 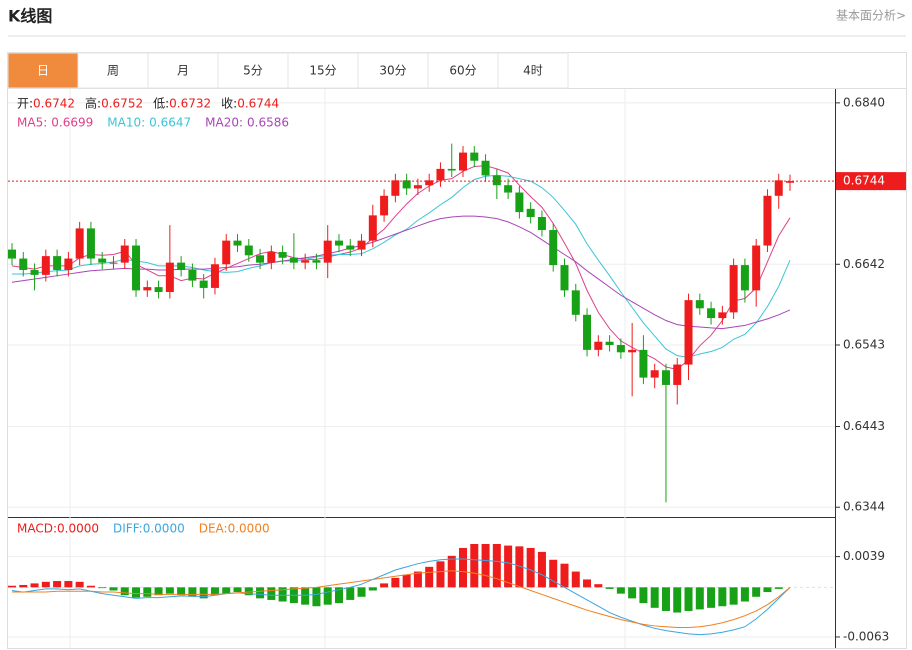 I want to click on last-price-badge, so click(x=871, y=181).